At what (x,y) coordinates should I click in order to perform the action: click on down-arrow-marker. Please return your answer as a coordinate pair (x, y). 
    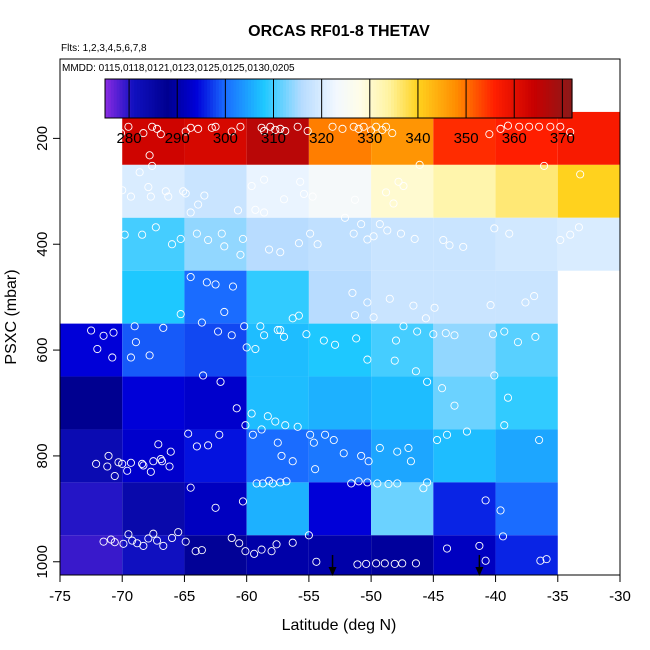
    Looking at the image, I should click on (479, 565).